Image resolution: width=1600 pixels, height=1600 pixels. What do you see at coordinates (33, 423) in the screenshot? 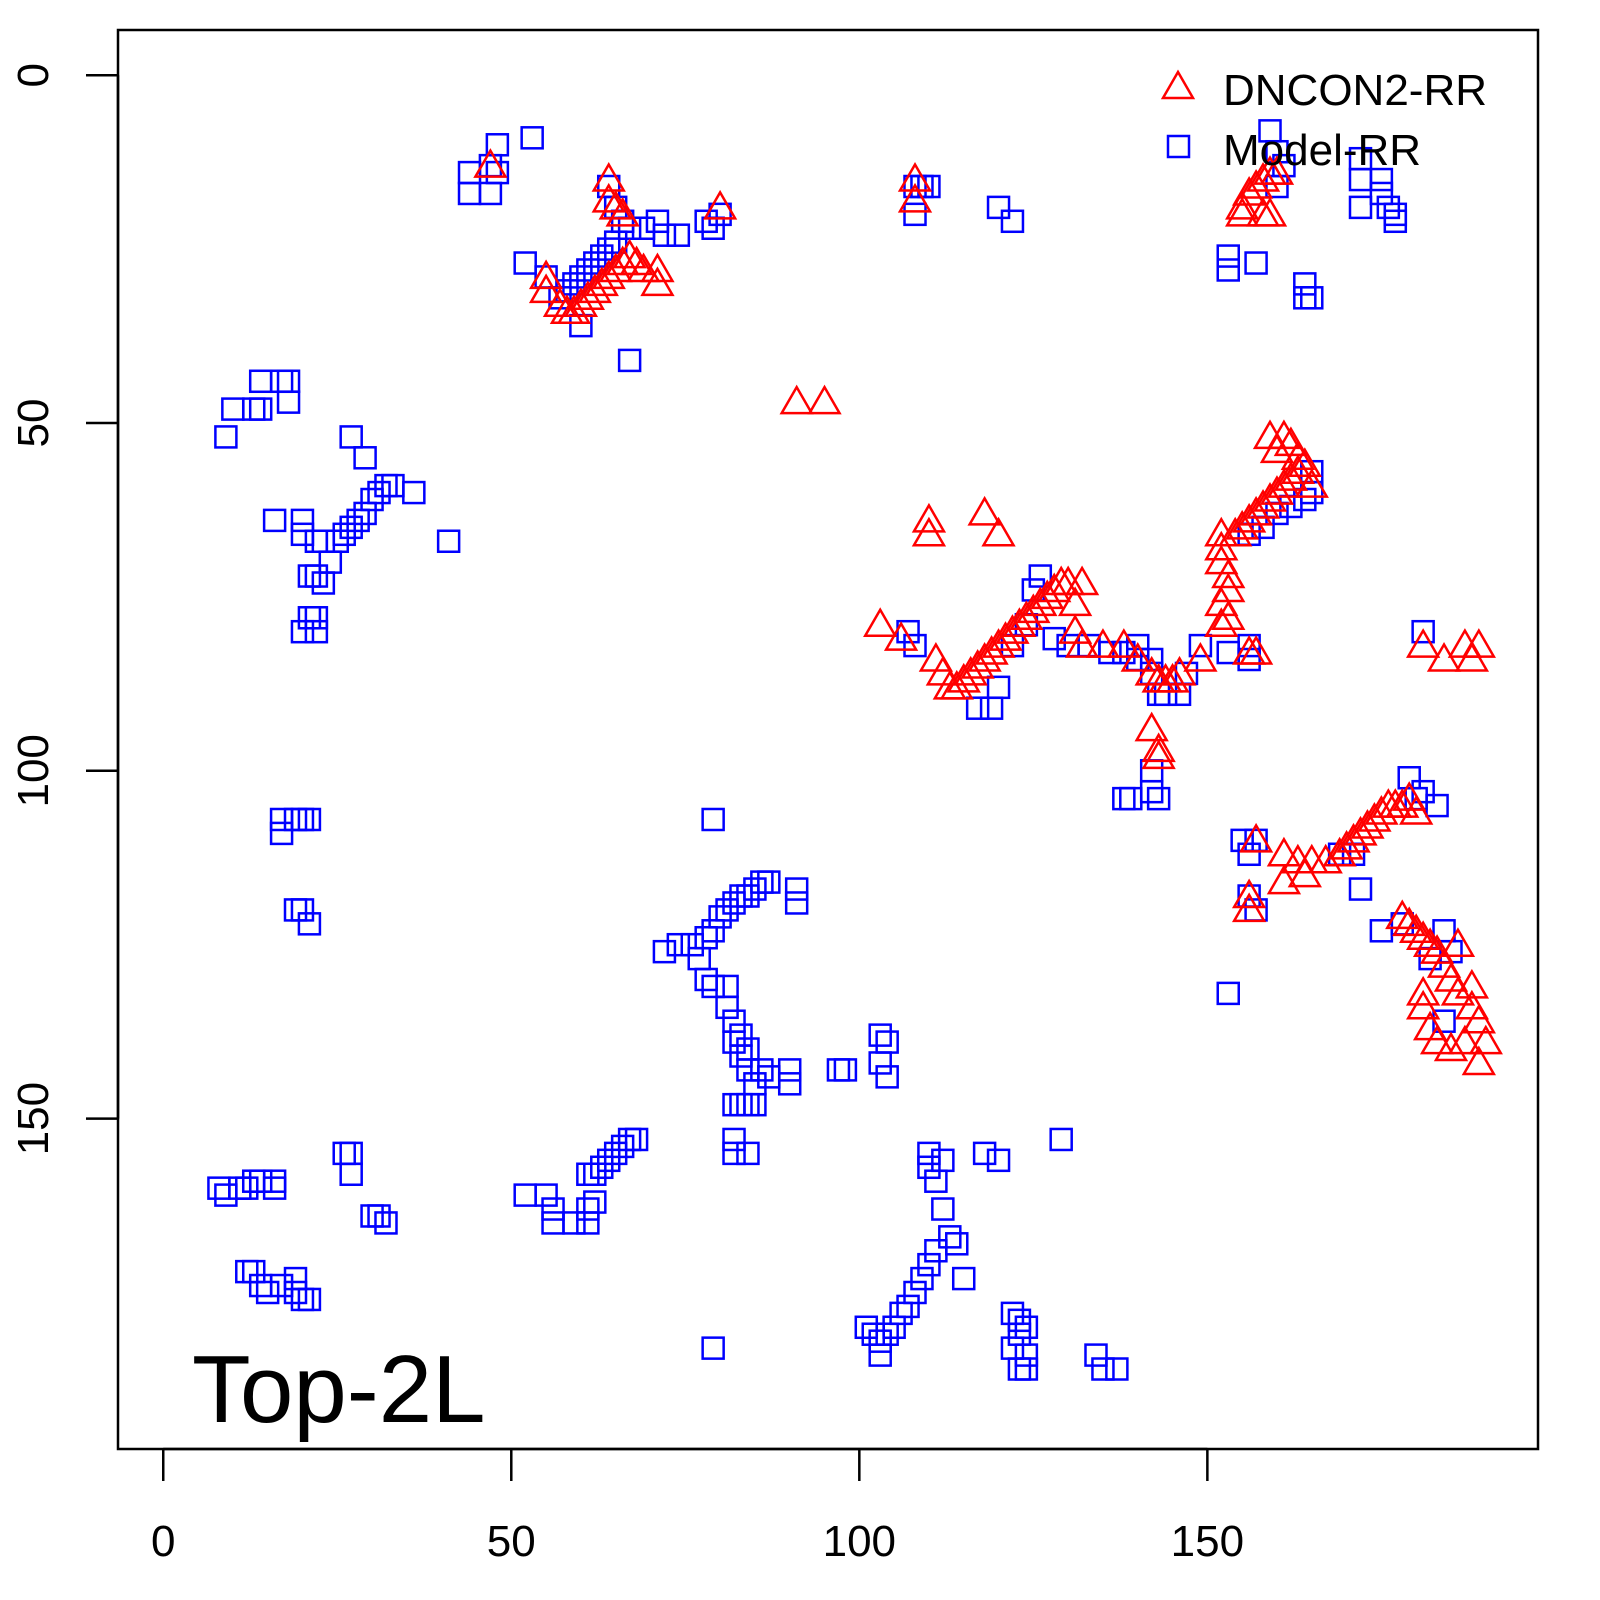
I see `y-tick-label: 50` at bounding box center [33, 423].